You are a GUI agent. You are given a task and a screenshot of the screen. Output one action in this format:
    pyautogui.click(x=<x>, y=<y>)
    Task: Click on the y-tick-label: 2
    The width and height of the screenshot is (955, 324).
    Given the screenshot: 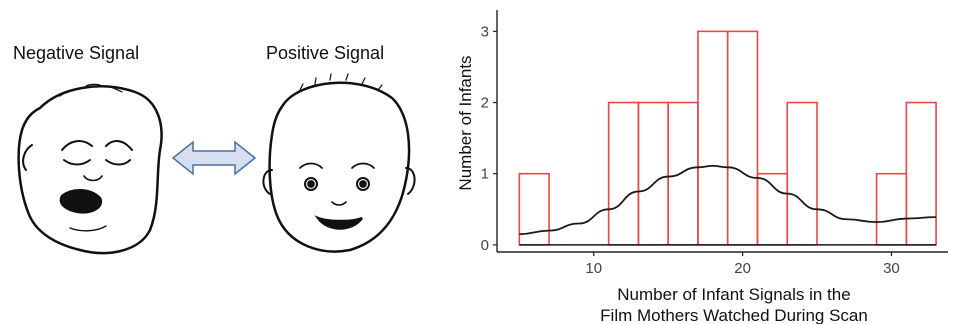 What is the action you would take?
    pyautogui.click(x=485, y=103)
    